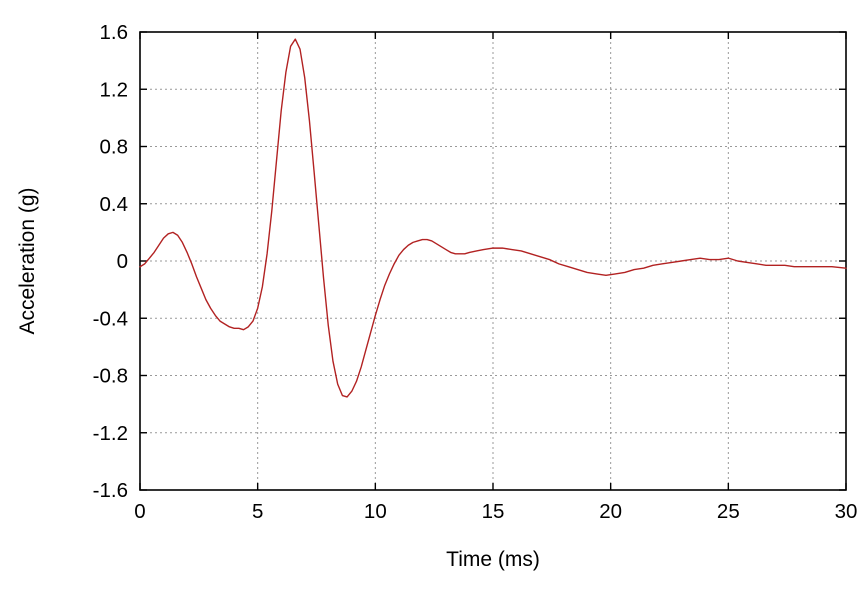 This screenshot has width=864, height=592. Describe the element at coordinates (493, 511) in the screenshot. I see `x-tick-label: 15` at that location.